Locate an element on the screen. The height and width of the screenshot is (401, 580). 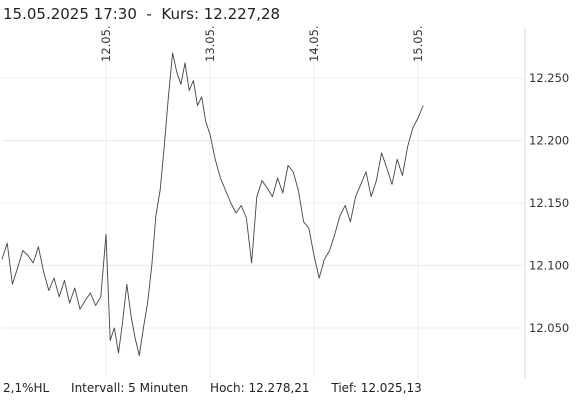
x-tick-label: 12.05. is located at coordinates (106, 43).